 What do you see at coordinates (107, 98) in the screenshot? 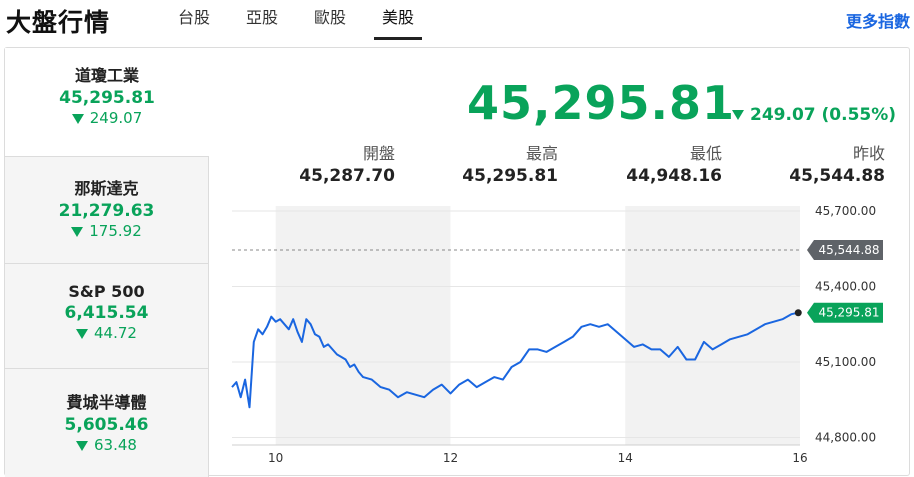
I see `index-value: 45,295.81` at bounding box center [107, 98].